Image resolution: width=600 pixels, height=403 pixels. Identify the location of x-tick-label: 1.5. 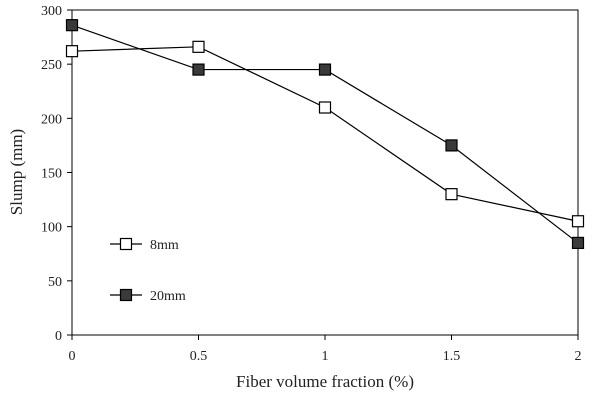
(452, 356).